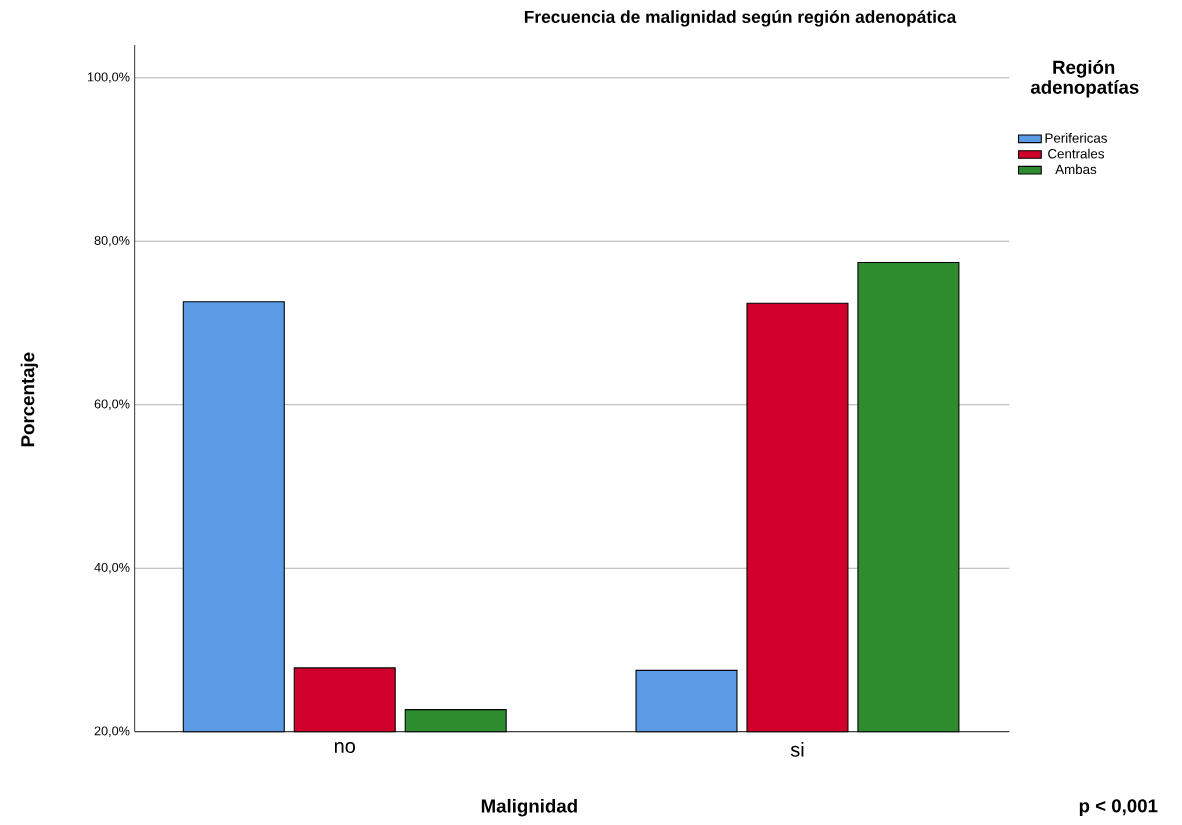 This screenshot has height=825, width=1182. Describe the element at coordinates (1076, 138) in the screenshot. I see `legend-label: Perifericas` at that location.